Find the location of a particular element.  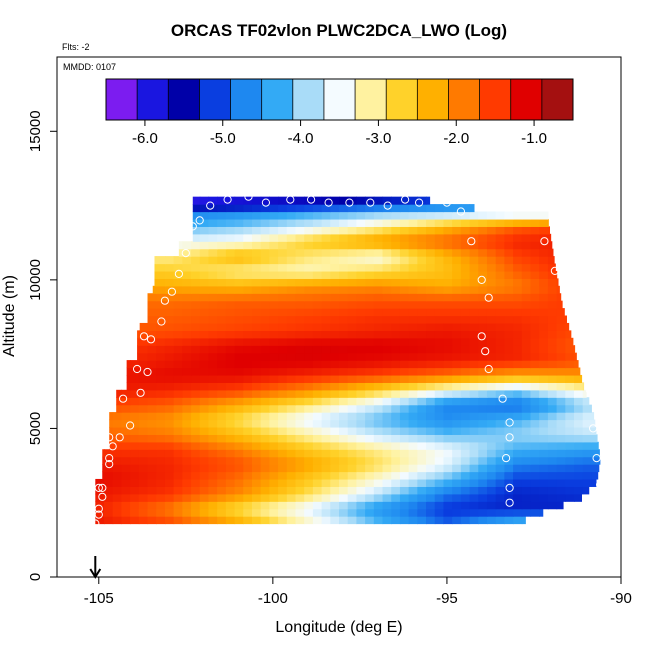

x-tick-label: -105 is located at coordinates (99, 598).